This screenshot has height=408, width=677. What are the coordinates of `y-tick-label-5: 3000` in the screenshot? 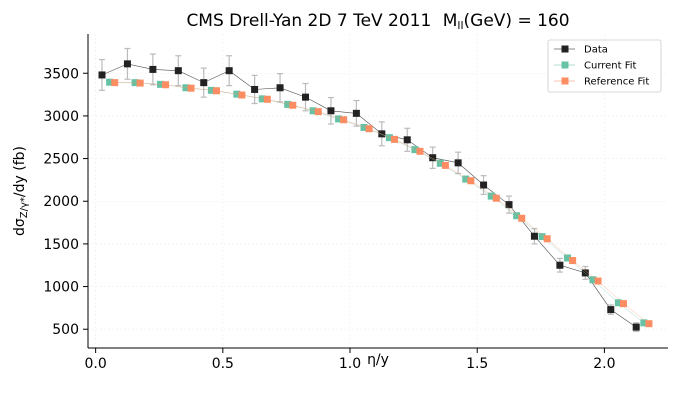 It's located at (61, 117).